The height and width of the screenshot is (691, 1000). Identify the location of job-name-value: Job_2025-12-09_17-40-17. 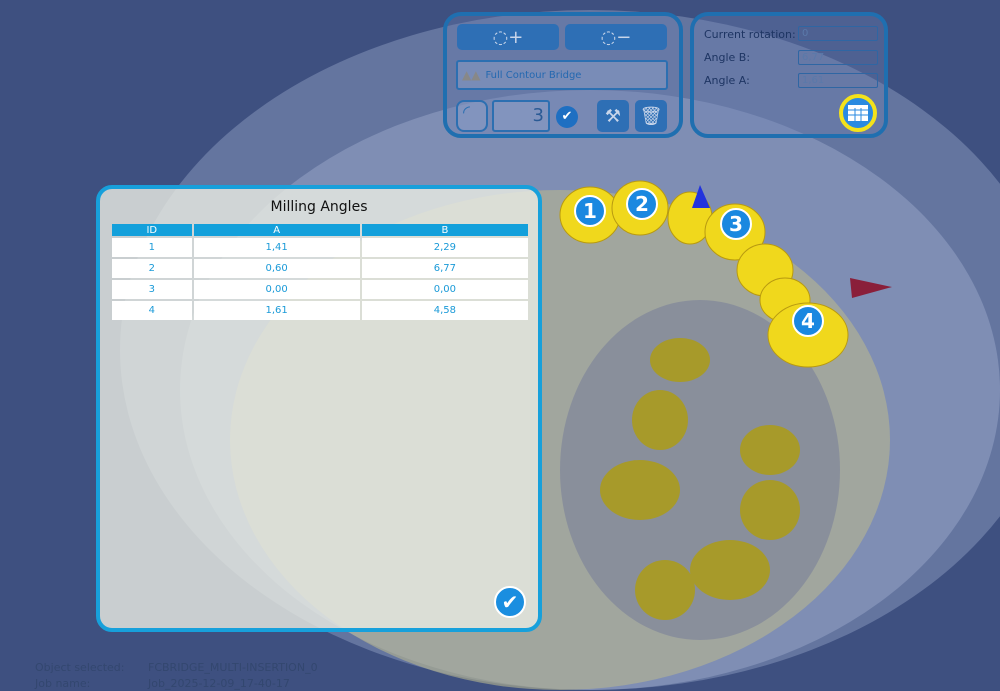
(219, 683).